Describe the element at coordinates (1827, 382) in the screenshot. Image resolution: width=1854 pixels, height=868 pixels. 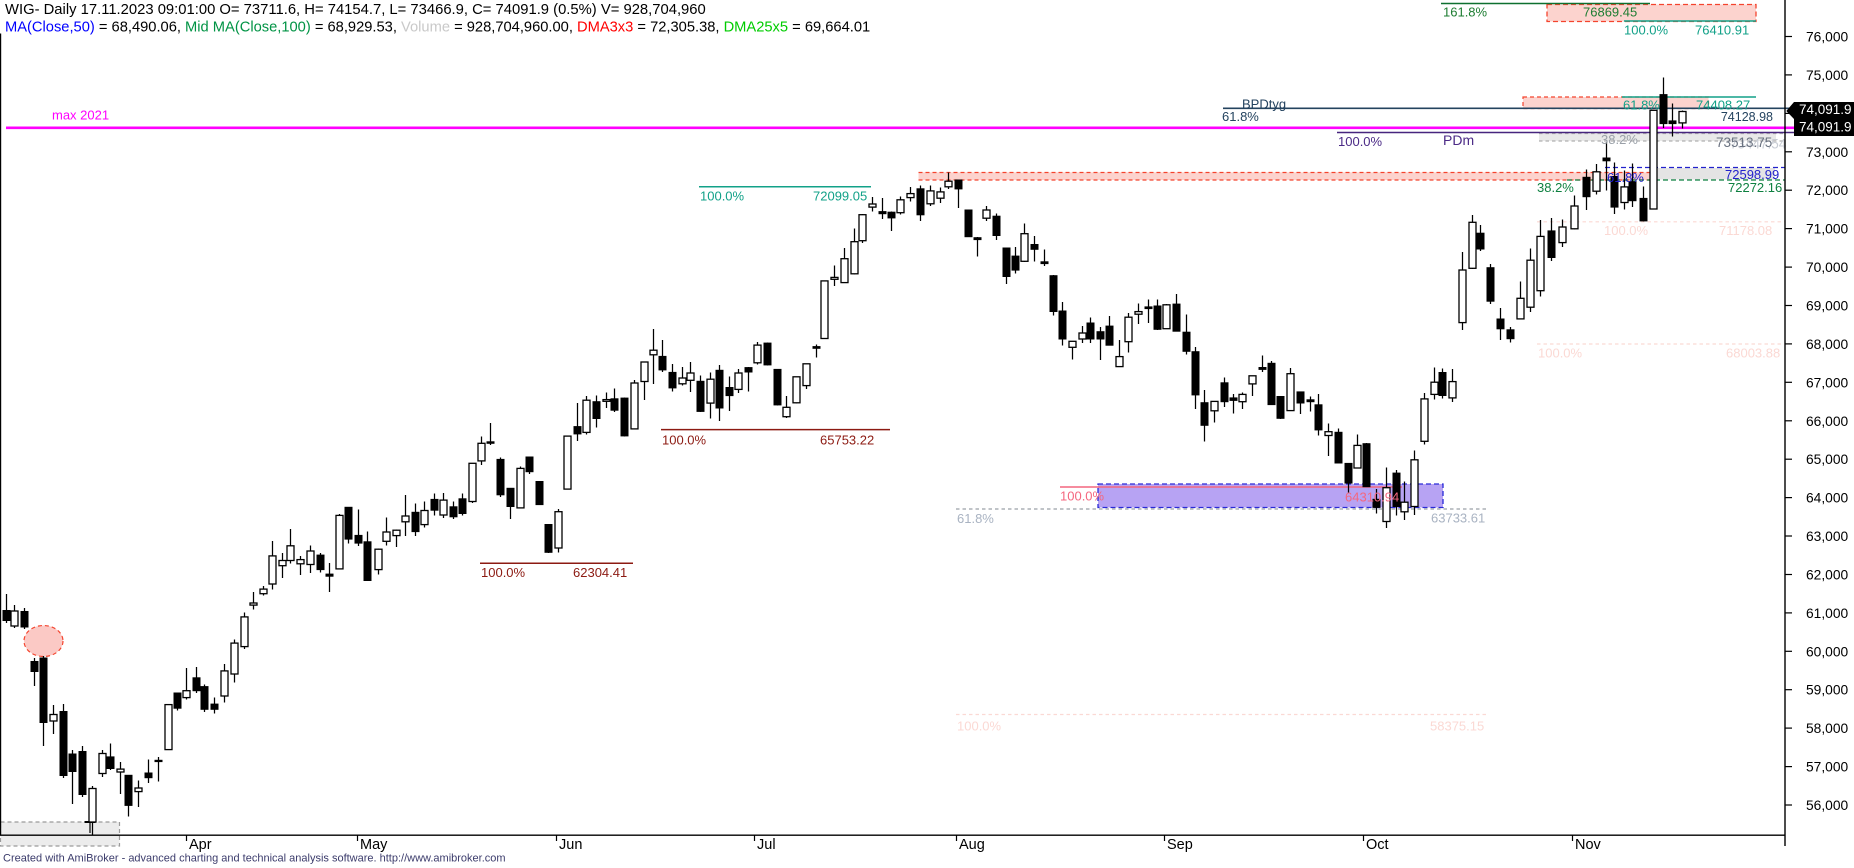
I see `svg-text: 67,000` at that location.